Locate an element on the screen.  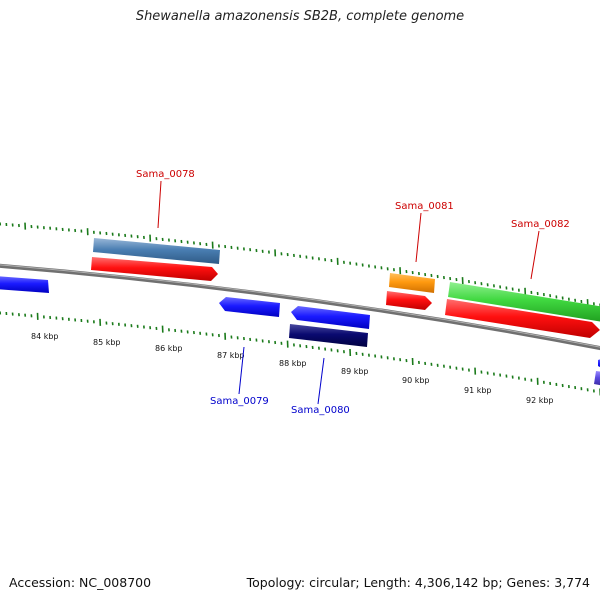
gene-label-sama-0079: Sama_0079 is located at coordinates (239, 401).